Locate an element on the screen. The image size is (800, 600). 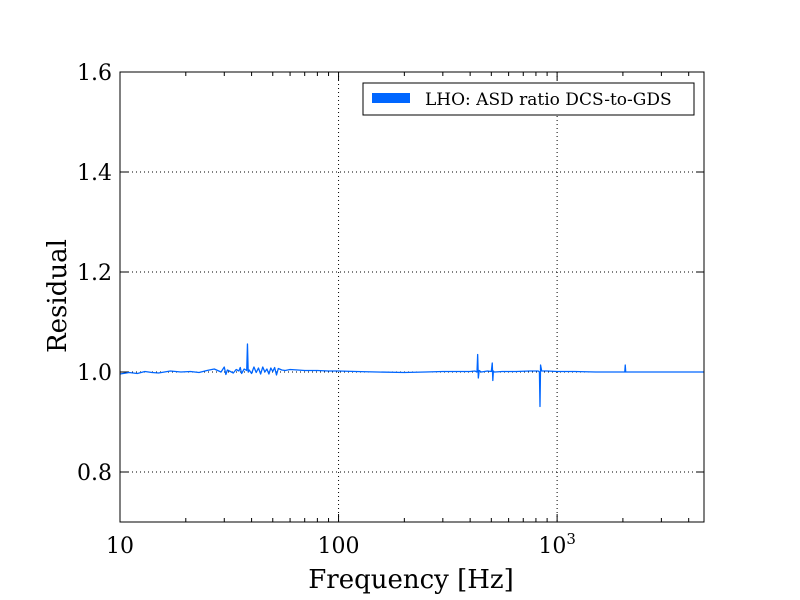
legend-swatch is located at coordinates (391, 98).